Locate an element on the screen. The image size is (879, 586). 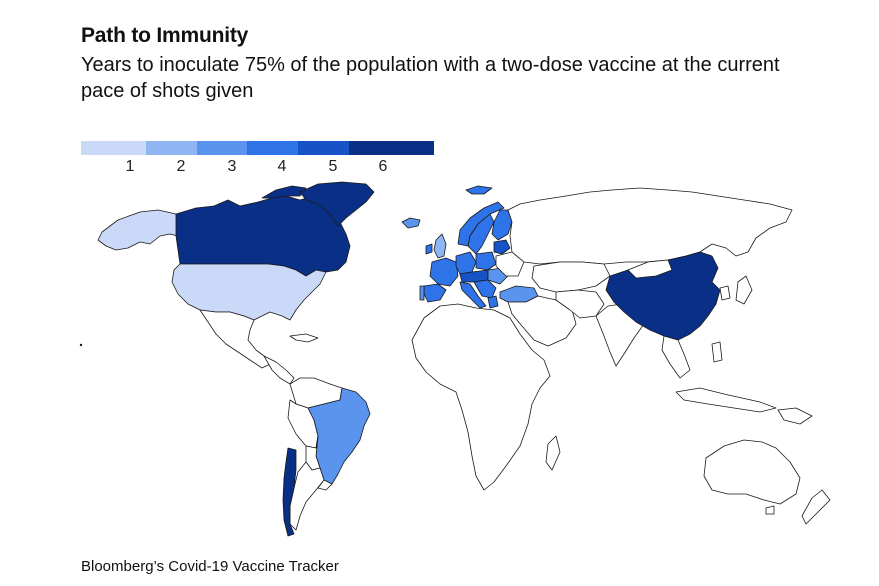
region-madagascar is located at coordinates (553, 453).